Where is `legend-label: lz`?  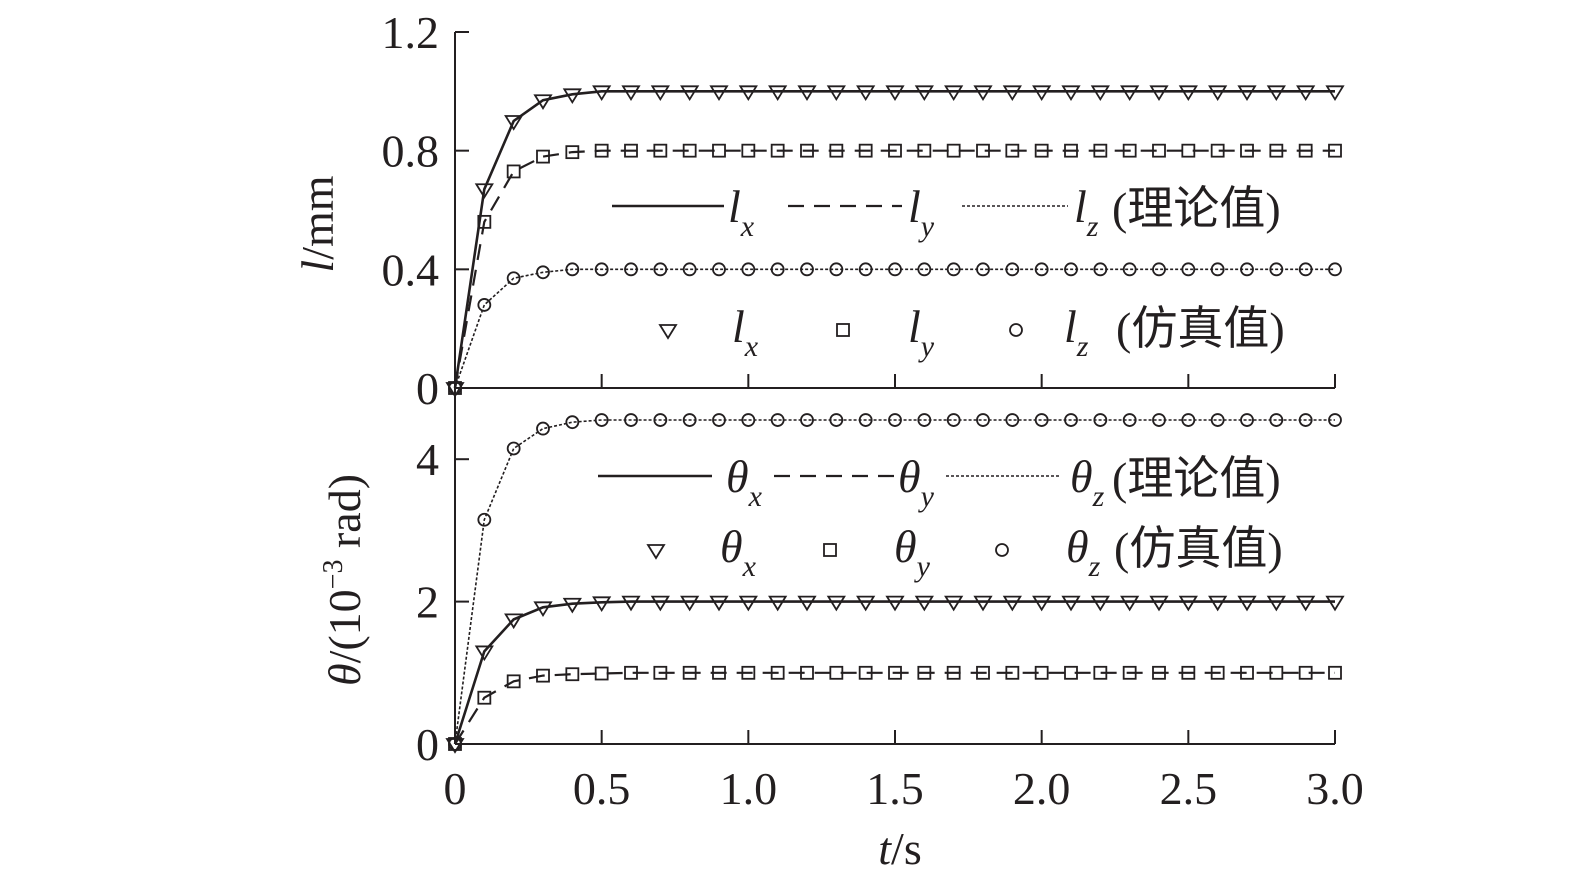 legend-label: lz is located at coordinates (1076, 332).